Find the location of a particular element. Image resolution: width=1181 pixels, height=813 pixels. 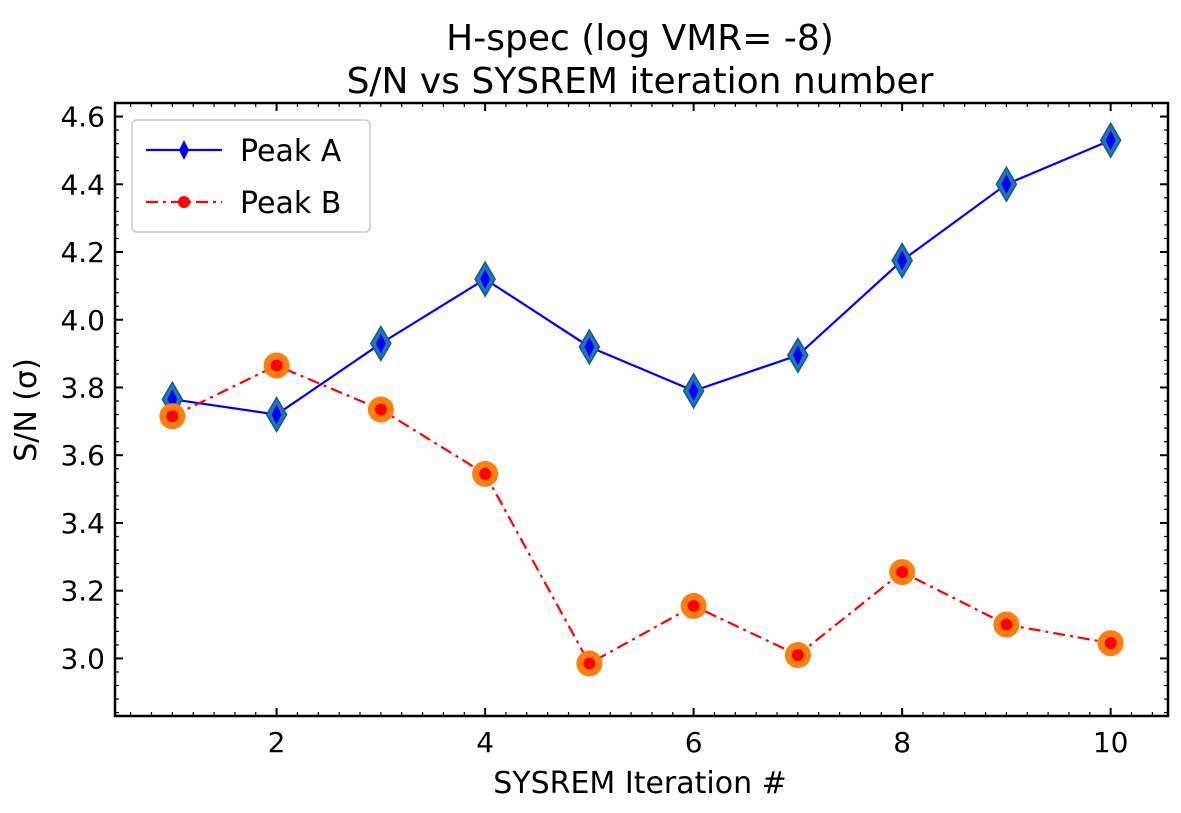

y-tick-label: 4.6 is located at coordinates (82, 117).